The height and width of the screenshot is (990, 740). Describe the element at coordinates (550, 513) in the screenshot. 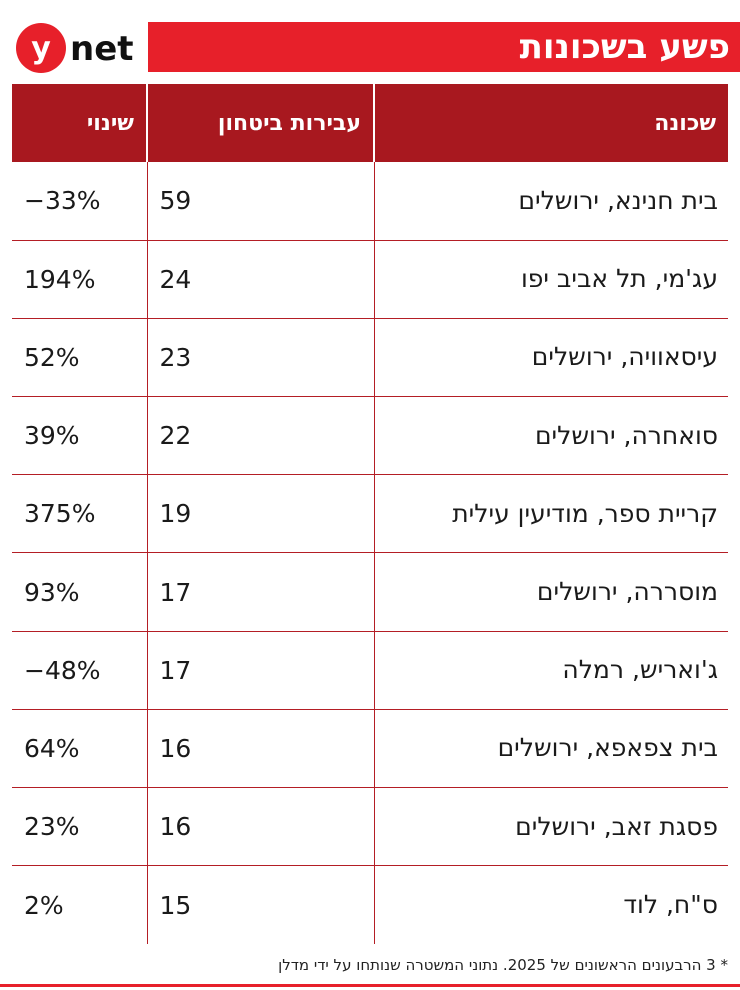

I see `neighborhood-cell: קריית ספר, מודיעין עילית` at that location.